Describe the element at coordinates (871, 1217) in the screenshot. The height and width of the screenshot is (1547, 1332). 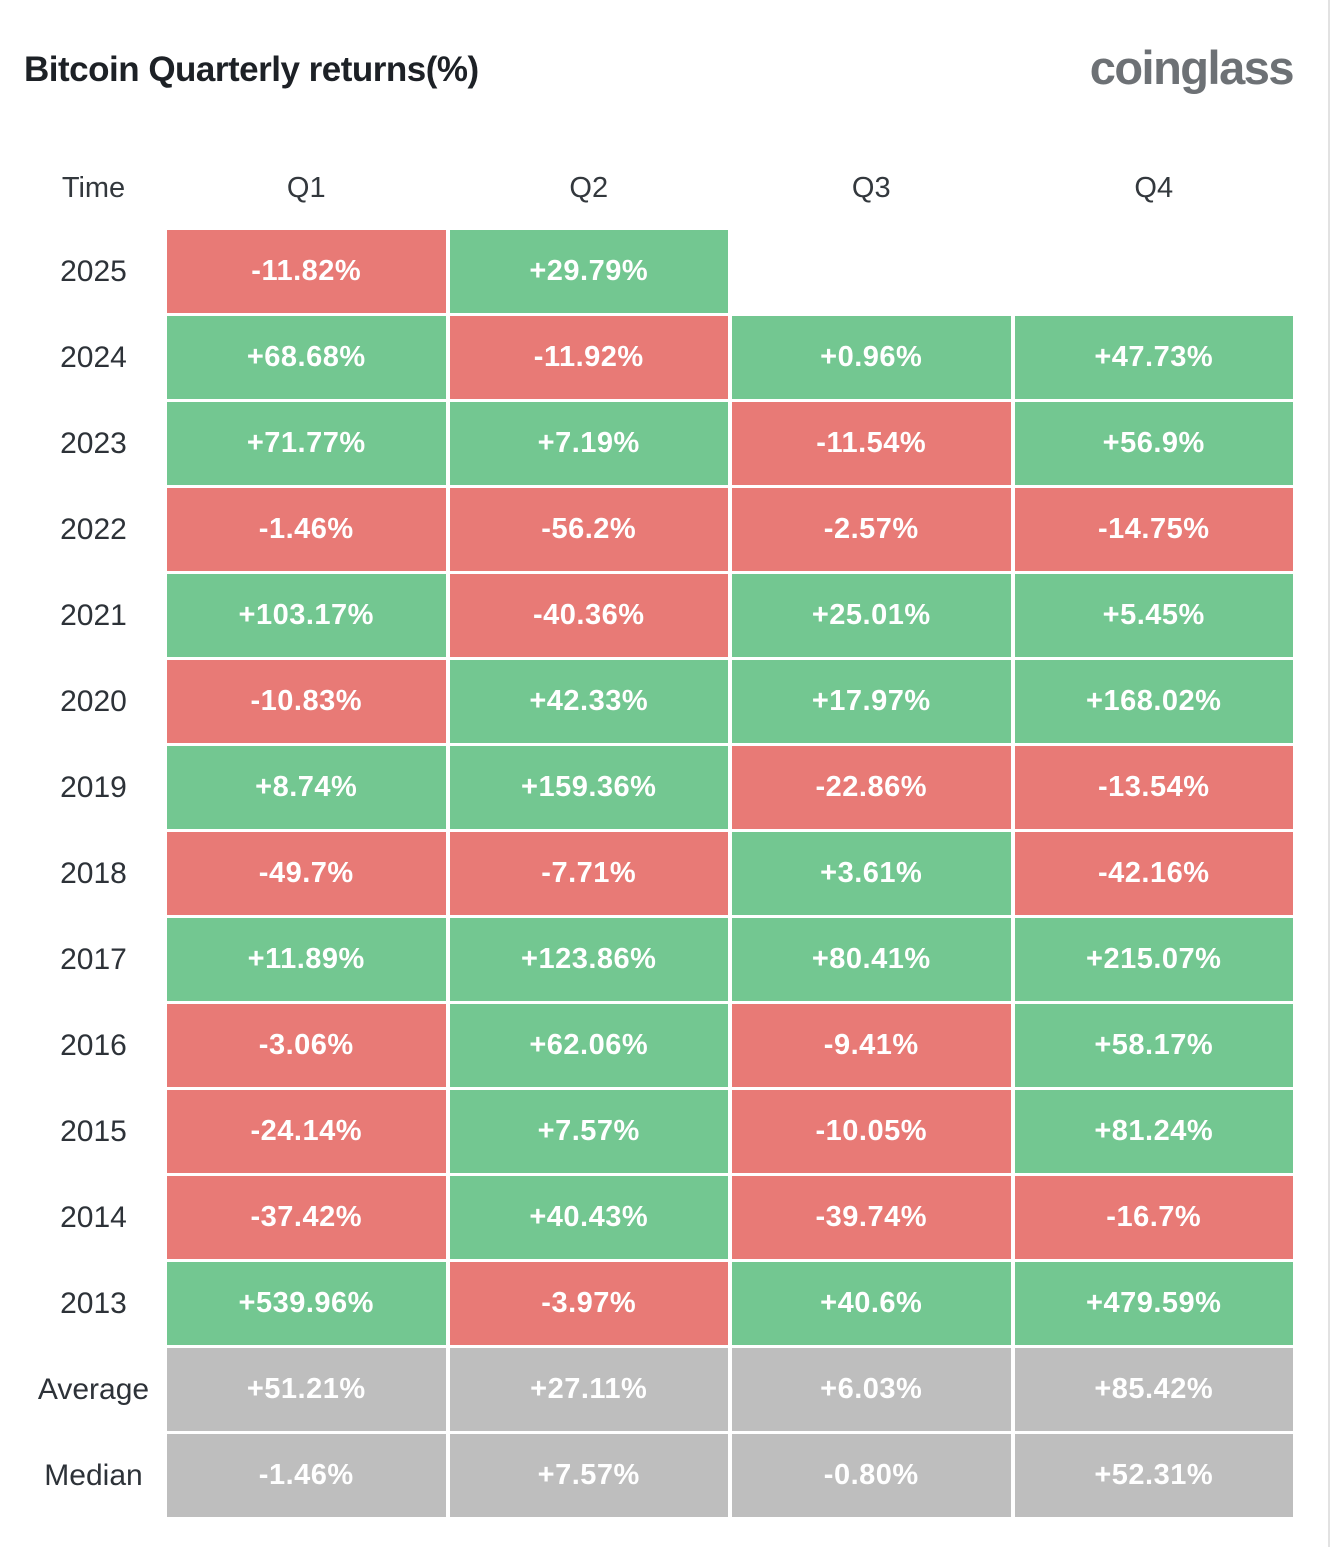
I see `return-cell-2014-q3: -39.74%` at that location.